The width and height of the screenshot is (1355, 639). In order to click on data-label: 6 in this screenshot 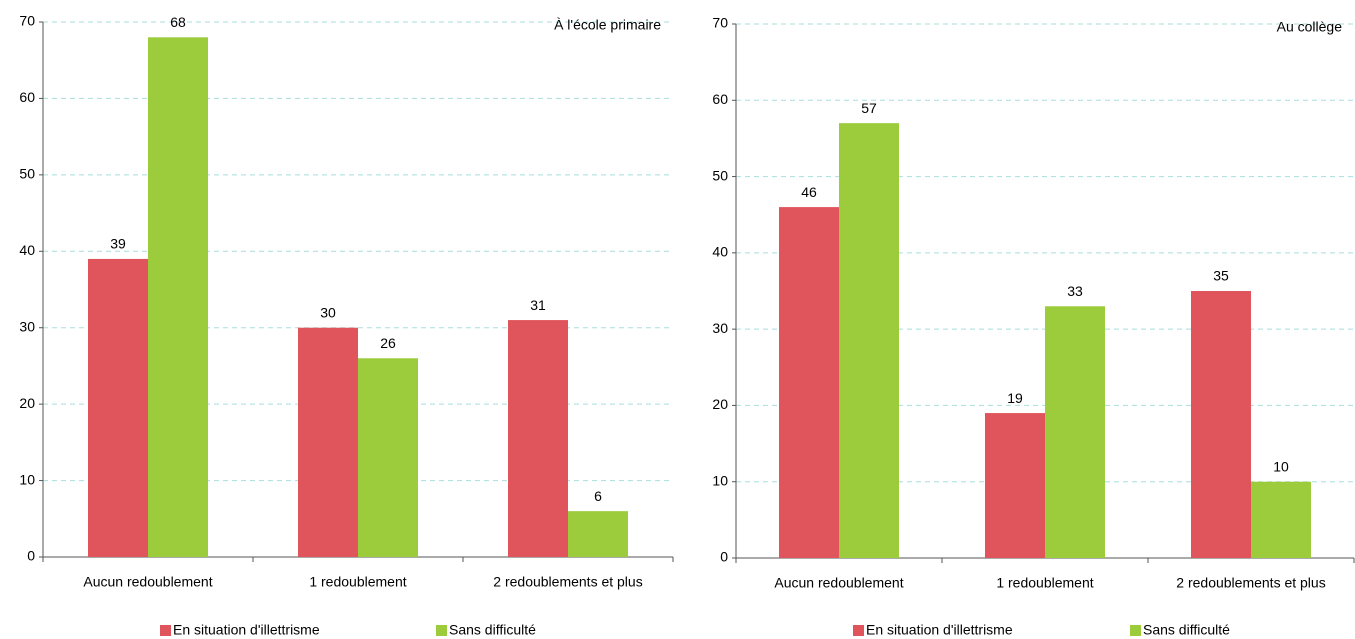, I will do `click(598, 496)`.